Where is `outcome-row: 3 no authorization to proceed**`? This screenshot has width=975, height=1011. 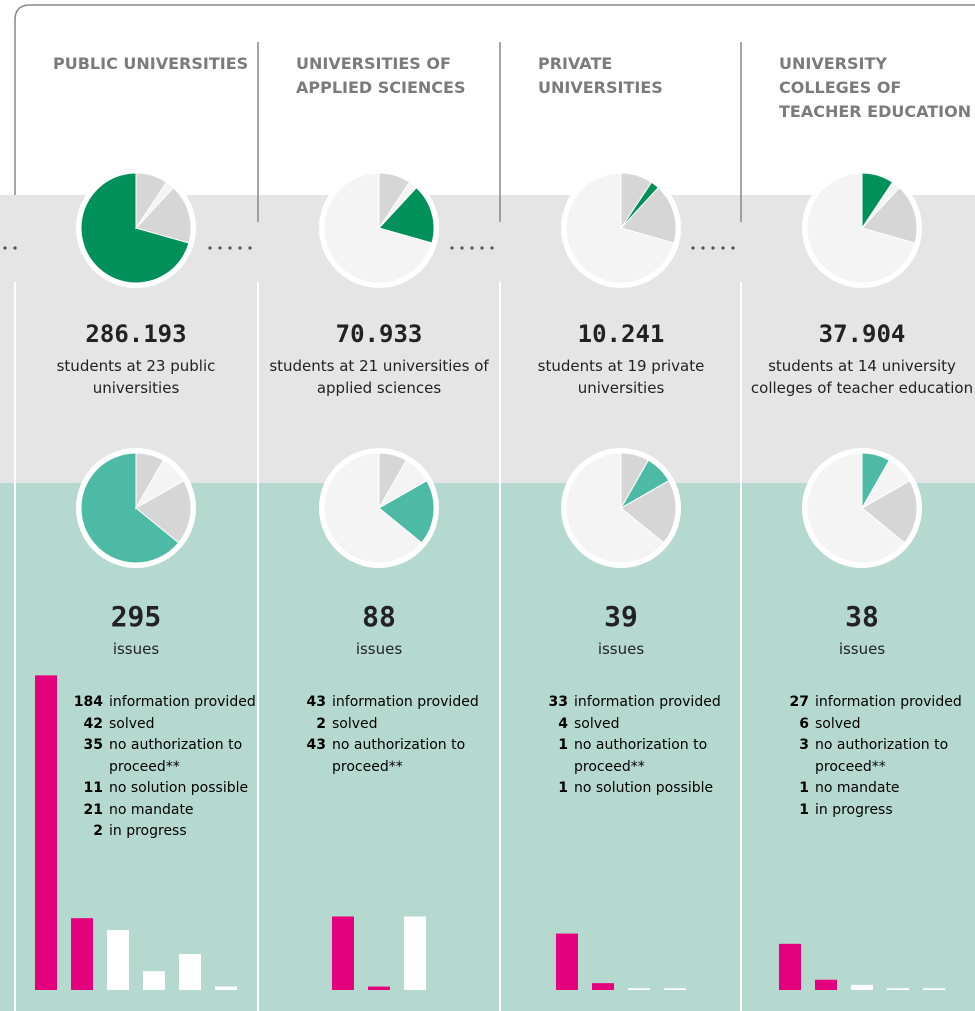 outcome-row: 3 no authorization to proceed** is located at coordinates (872, 756).